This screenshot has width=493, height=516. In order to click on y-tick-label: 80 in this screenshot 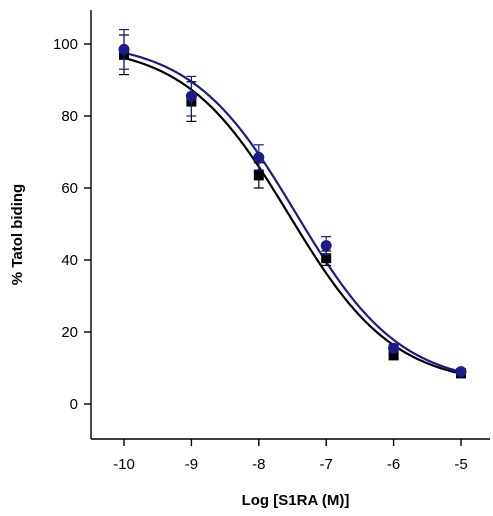, I will do `click(69, 116)`.